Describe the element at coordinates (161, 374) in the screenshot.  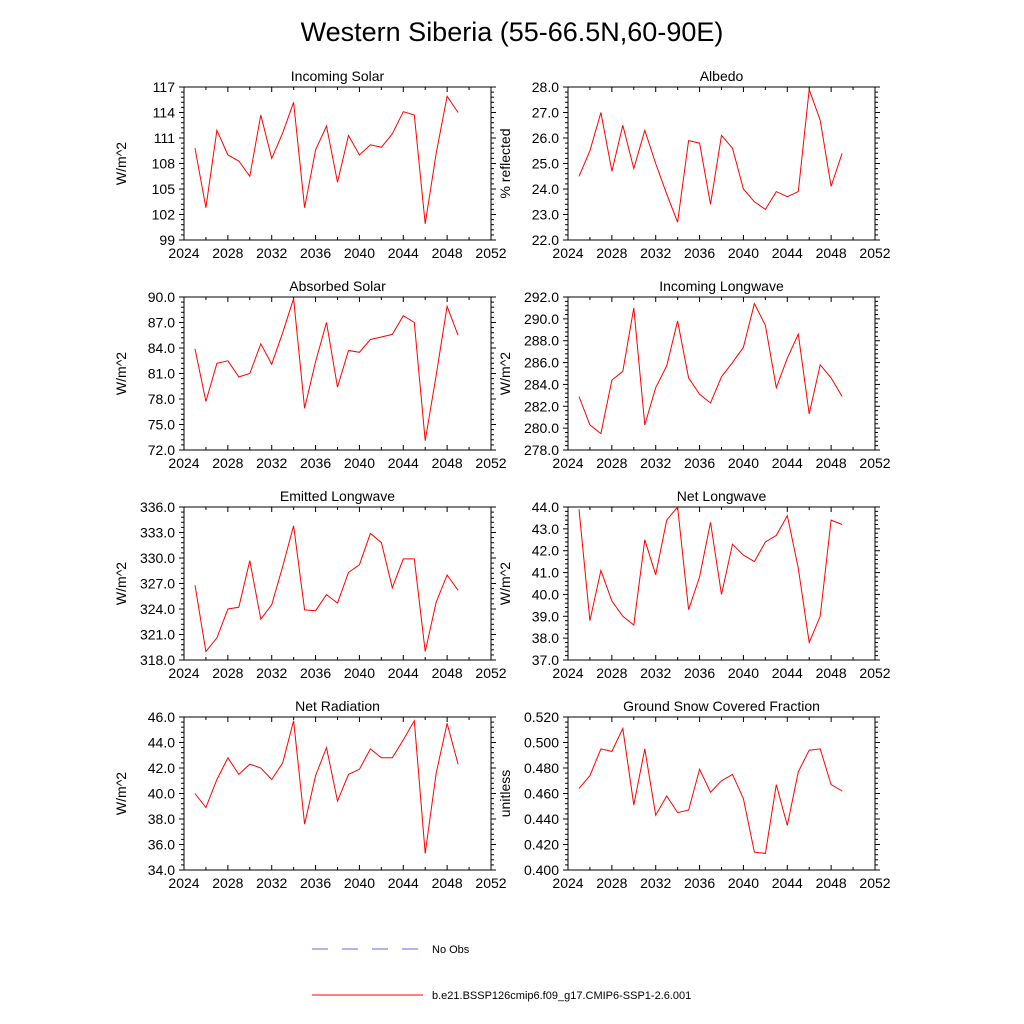
I see `y-tick-label: 81.0` at that location.